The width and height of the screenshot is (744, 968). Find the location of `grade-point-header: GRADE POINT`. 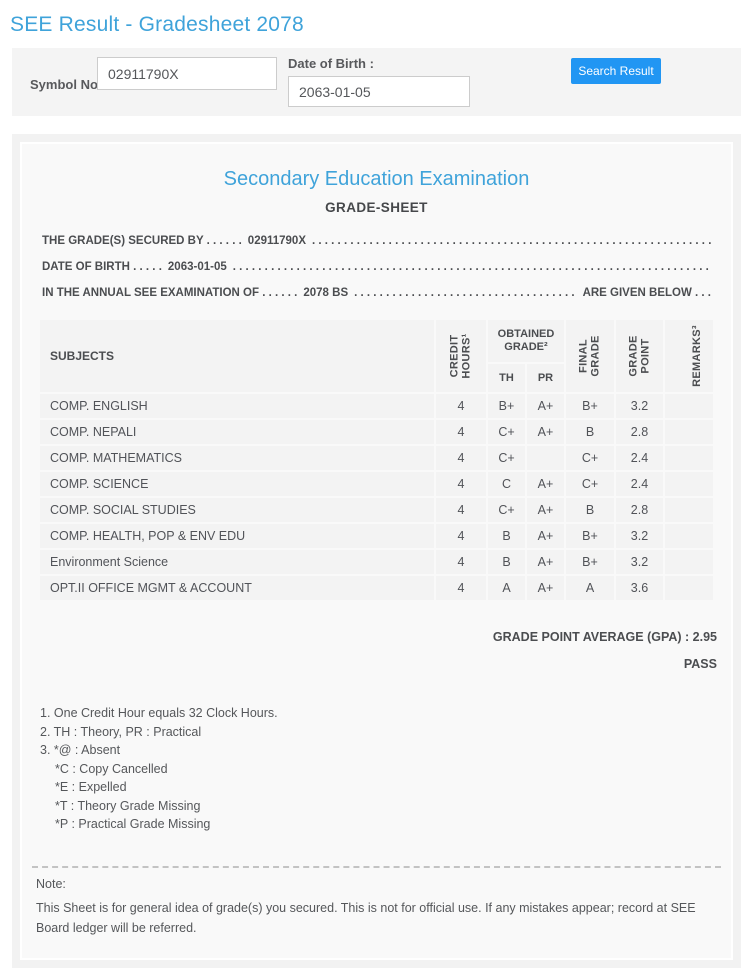

grade-point-header: GRADE POINT is located at coordinates (639, 356).